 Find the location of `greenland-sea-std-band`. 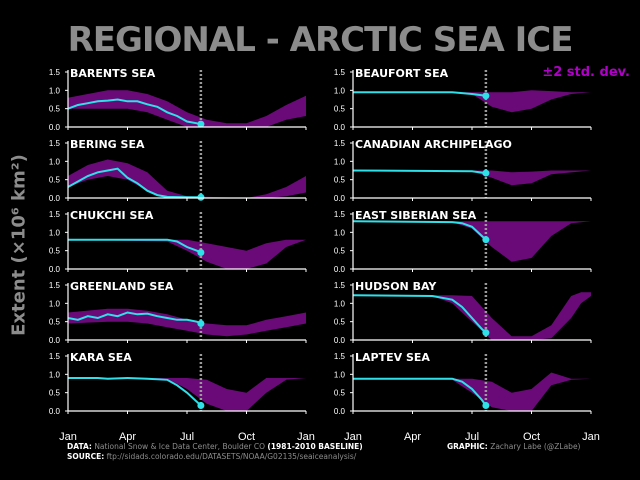

greenland-sea-std-band is located at coordinates (187, 322).